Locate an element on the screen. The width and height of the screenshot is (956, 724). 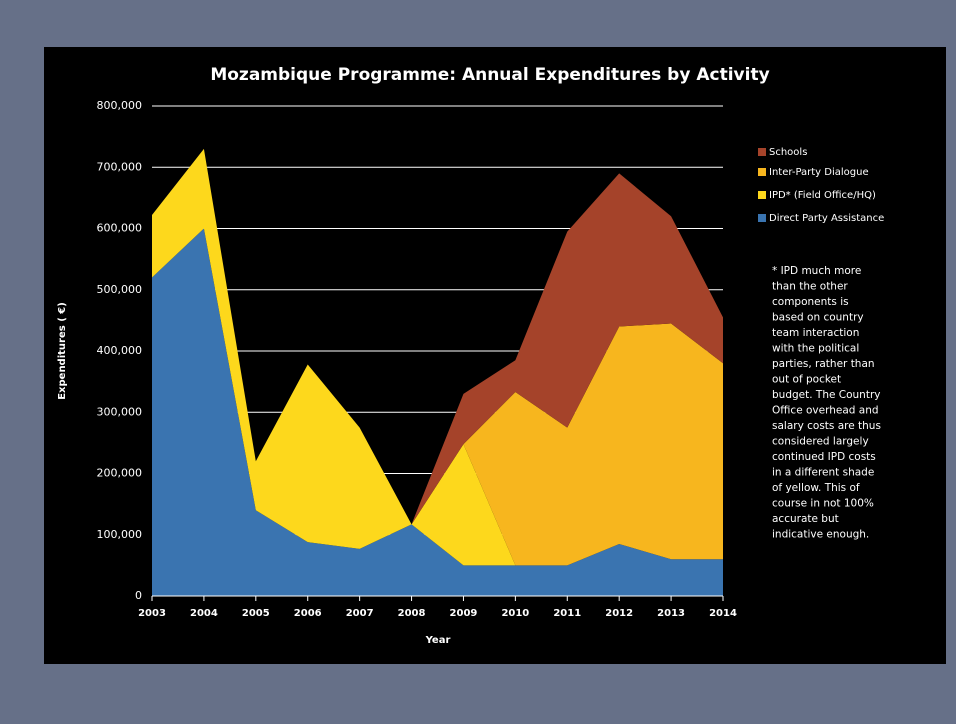
annotation-line: * IPD much more is located at coordinates (816, 271).